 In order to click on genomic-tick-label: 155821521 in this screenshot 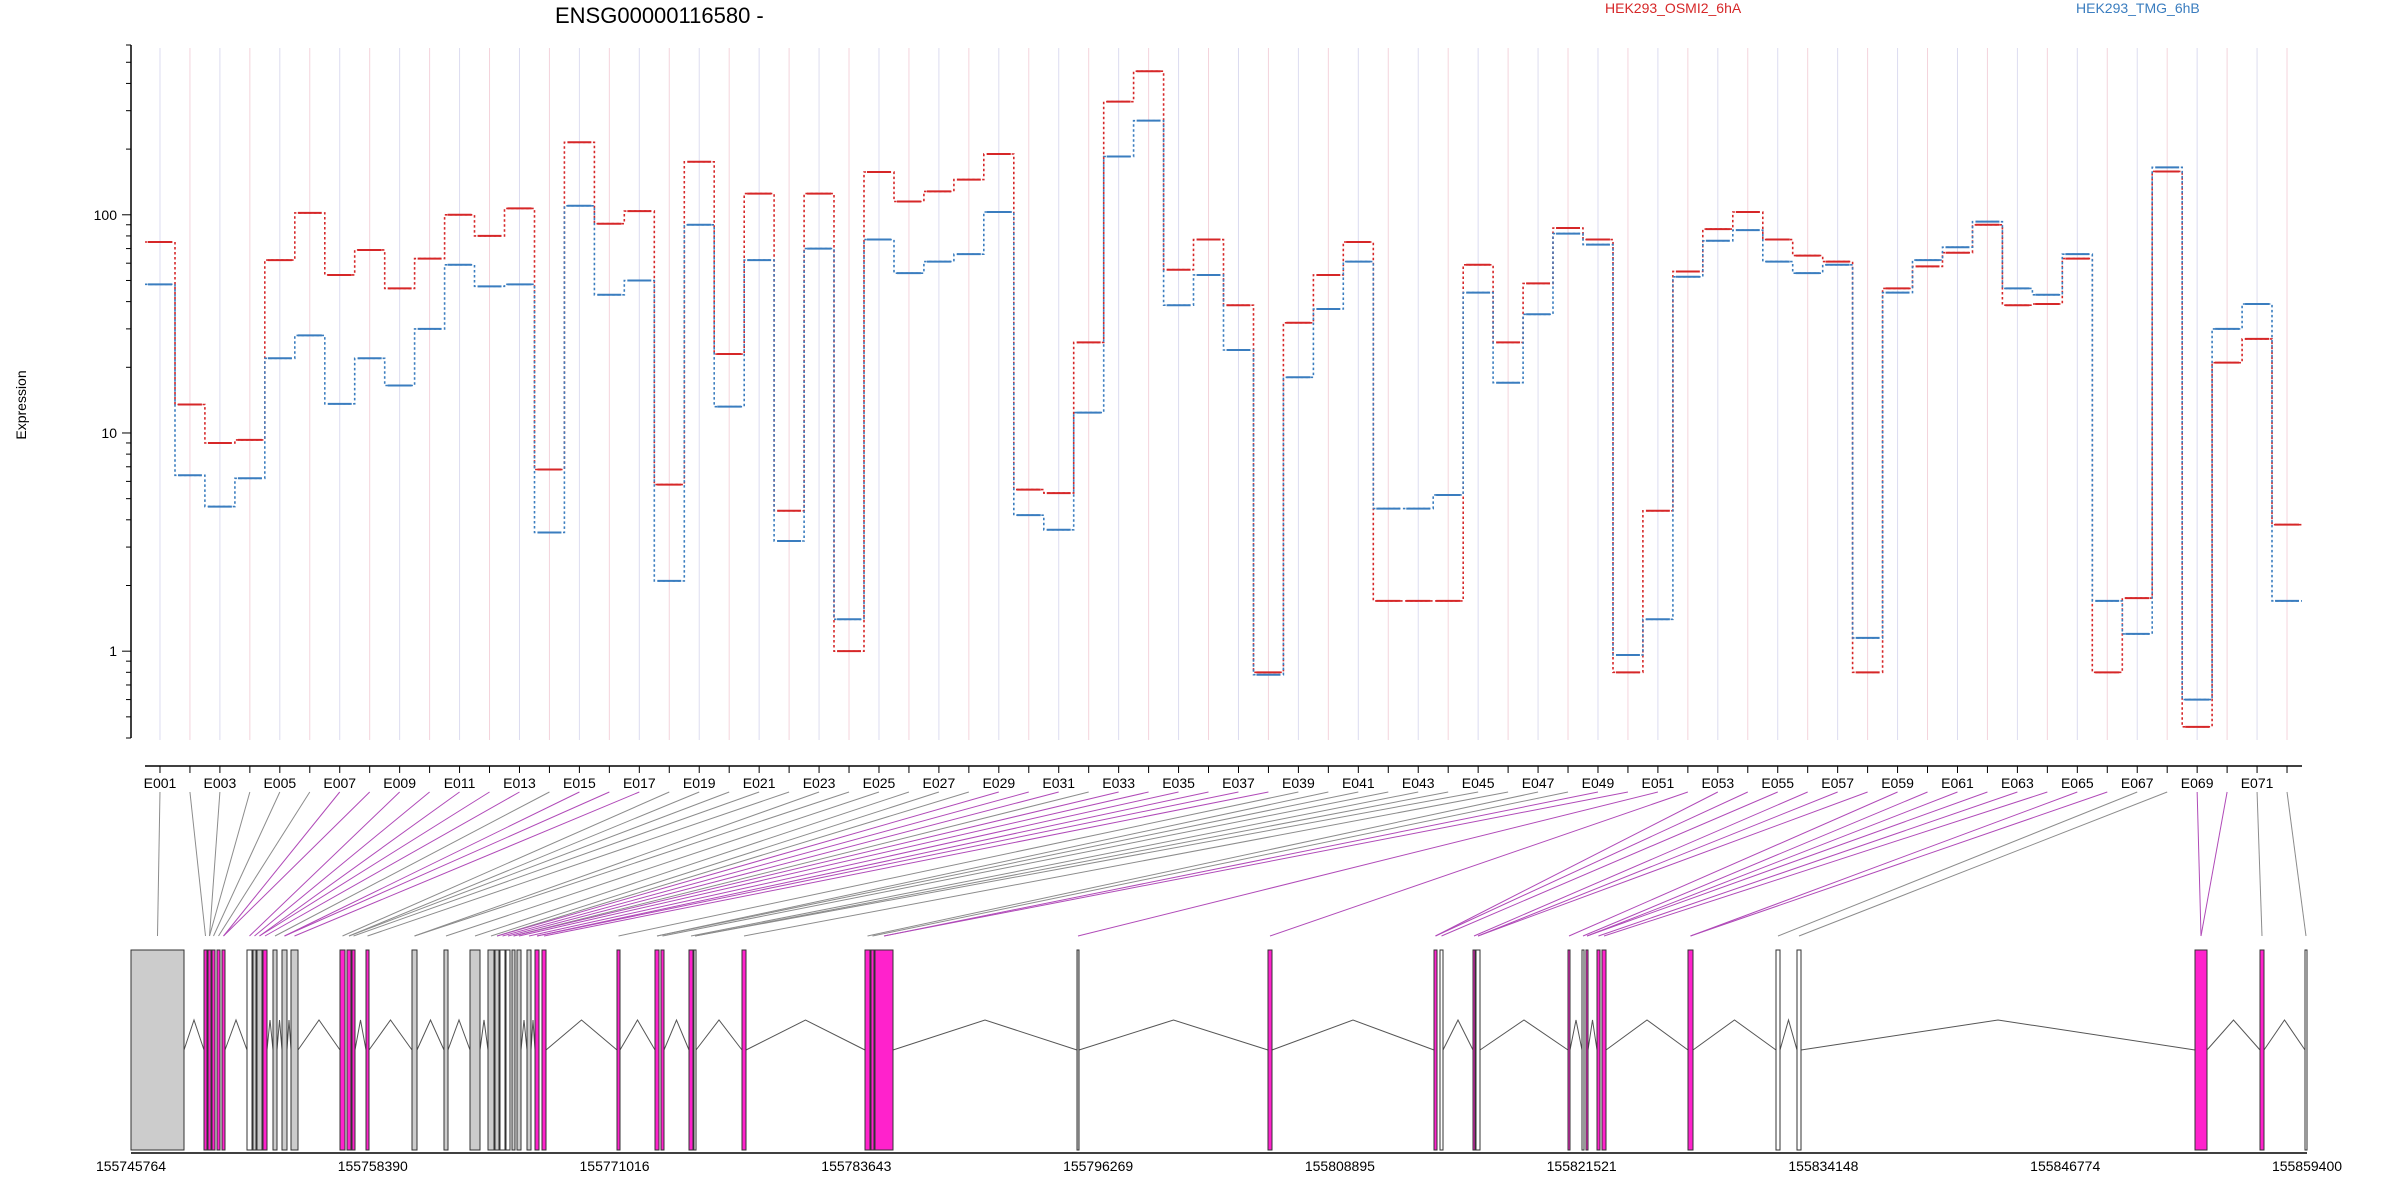, I will do `click(1582, 1166)`.